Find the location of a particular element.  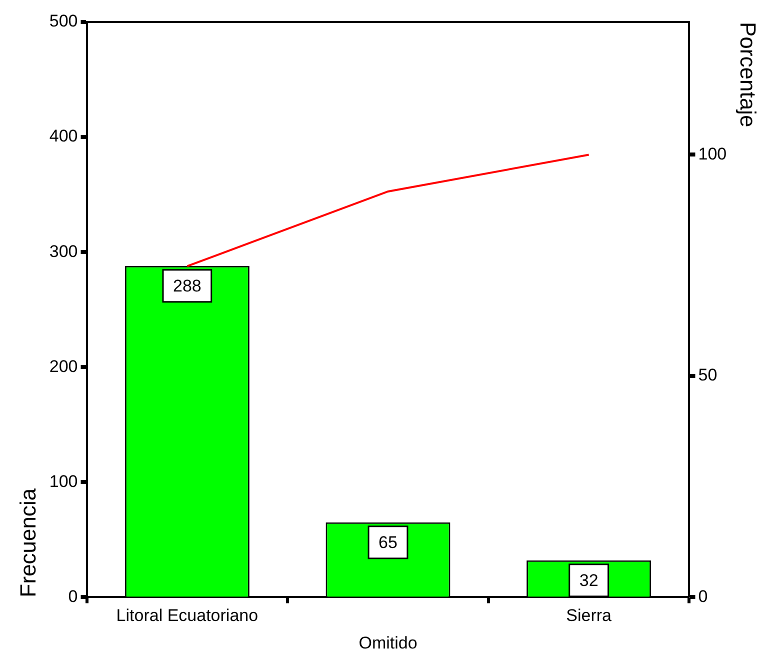

y-tick-label: 400 is located at coordinates (63, 136).